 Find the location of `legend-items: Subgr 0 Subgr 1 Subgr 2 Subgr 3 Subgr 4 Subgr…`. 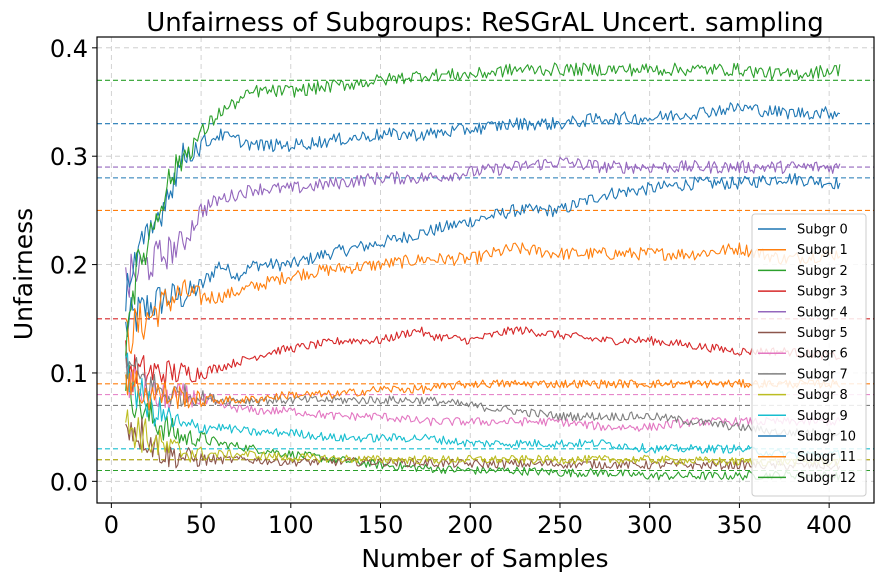

legend-items: Subgr 0 Subgr 1 Subgr 2 Subgr 3 Subgr 4 Subgr… is located at coordinates (807, 354).